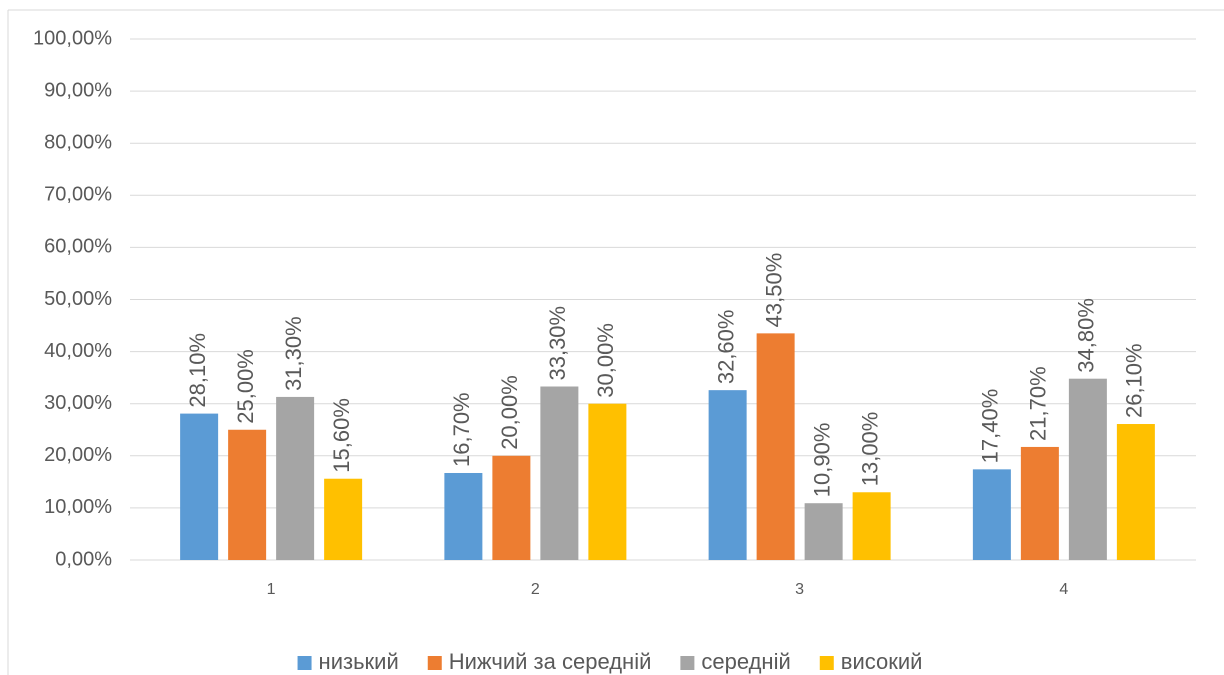 Image resolution: width=1224 pixels, height=675 pixels. What do you see at coordinates (271, 589) in the screenshot?
I see `x-tick-label: 1` at bounding box center [271, 589].